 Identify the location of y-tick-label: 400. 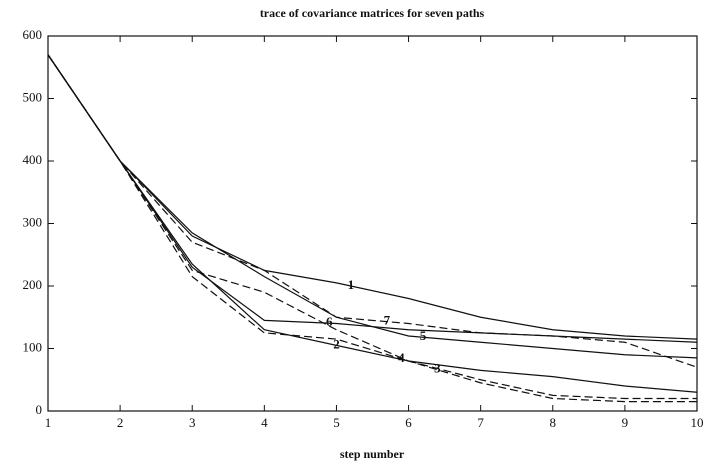
(33, 159).